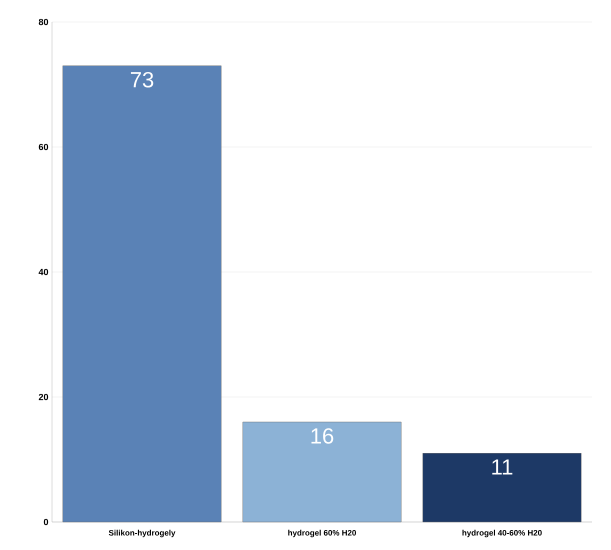 The image size is (611, 550). What do you see at coordinates (43, 22) in the screenshot?
I see `y-tick-label: 80` at bounding box center [43, 22].